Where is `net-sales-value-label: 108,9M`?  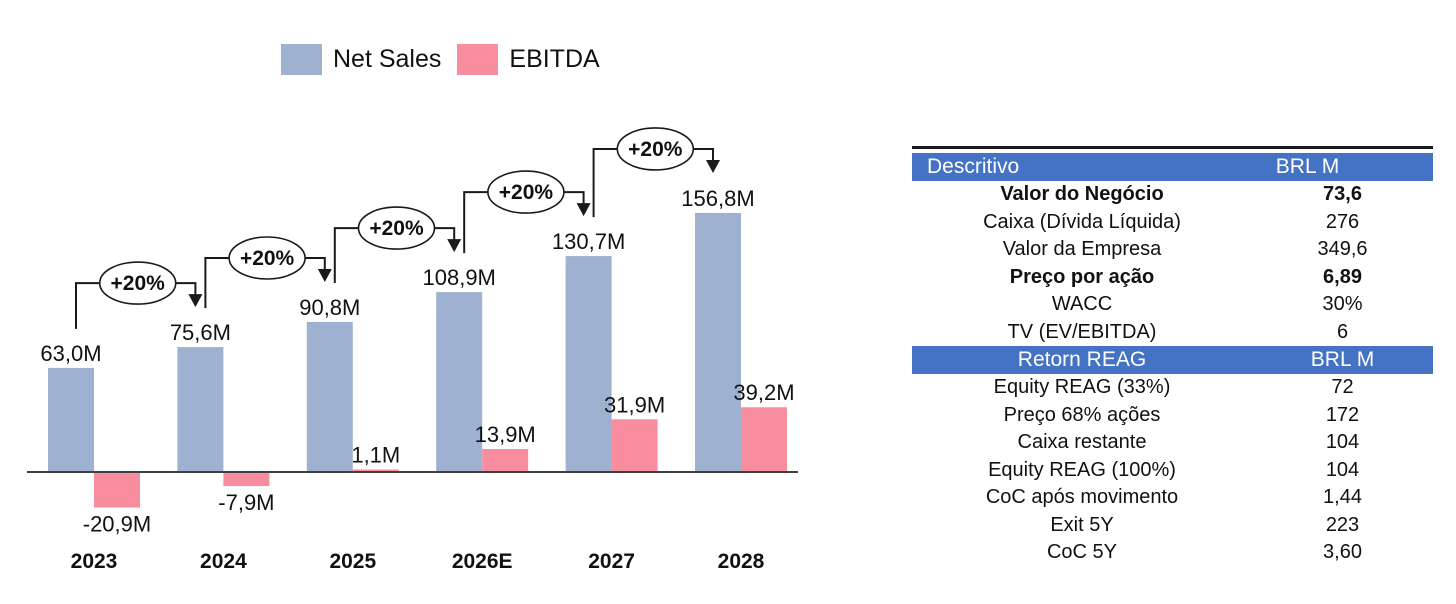 net-sales-value-label: 108,9M is located at coordinates (459, 277).